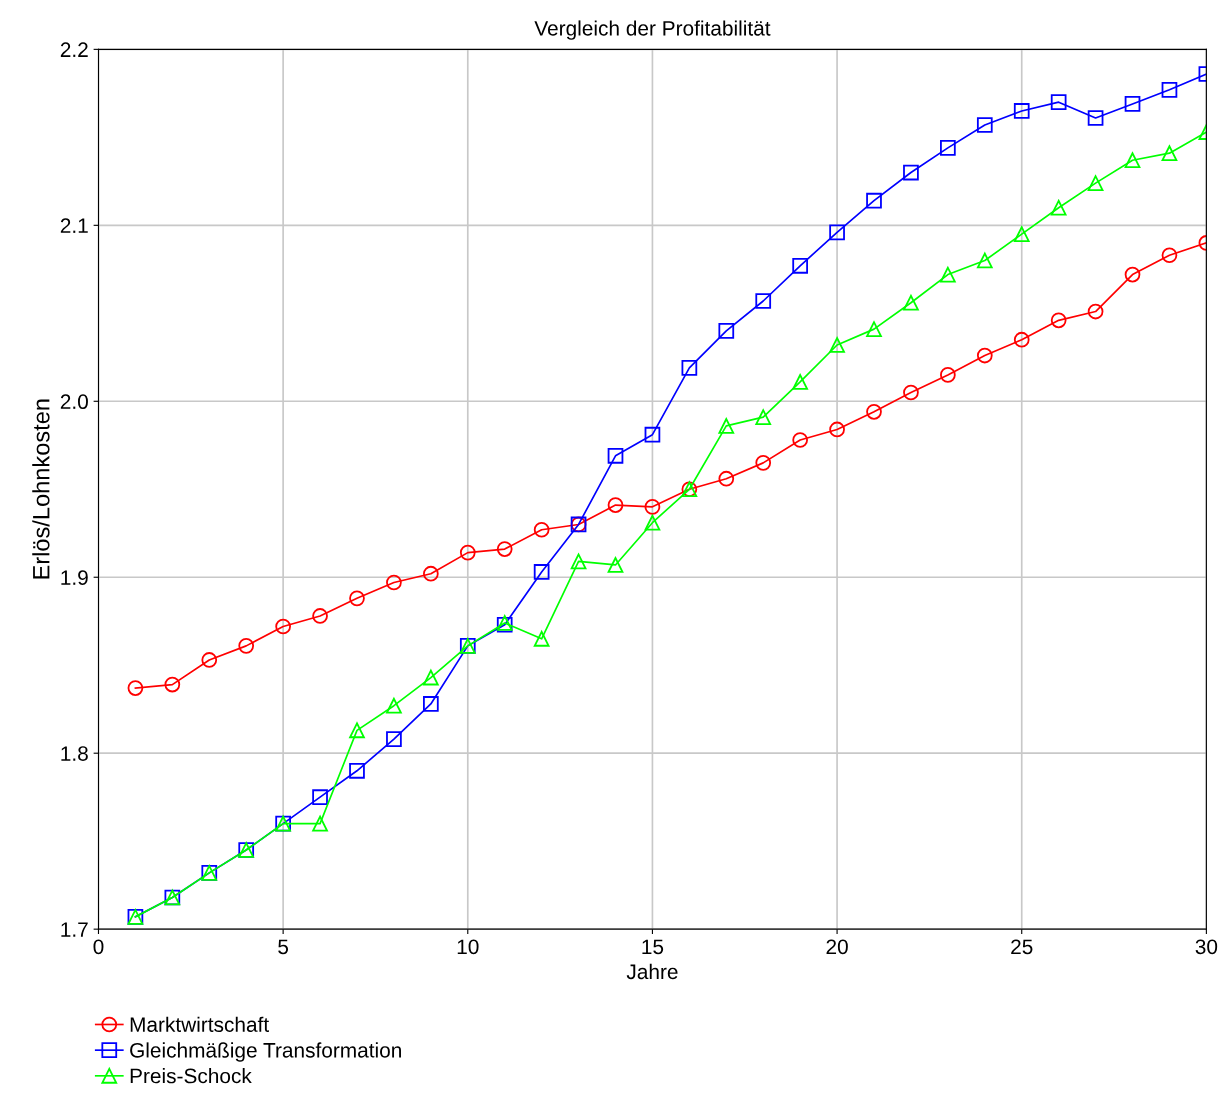 The width and height of the screenshot is (1231, 1097). Describe the element at coordinates (74, 49) in the screenshot. I see `y-tick-label: 2.2` at that location.